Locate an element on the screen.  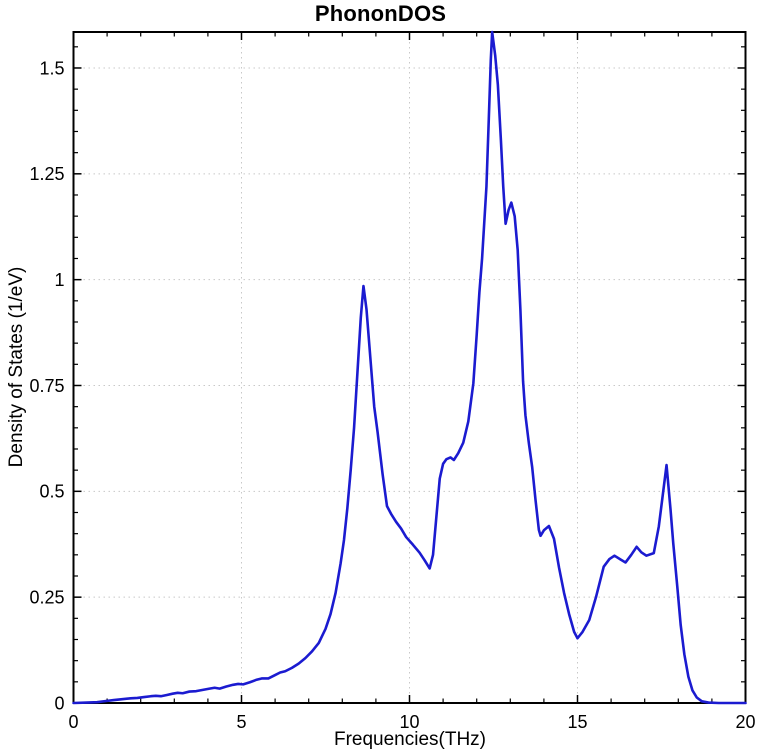
y-tick-label-1.25: 1.25 is located at coordinates (46, 174).